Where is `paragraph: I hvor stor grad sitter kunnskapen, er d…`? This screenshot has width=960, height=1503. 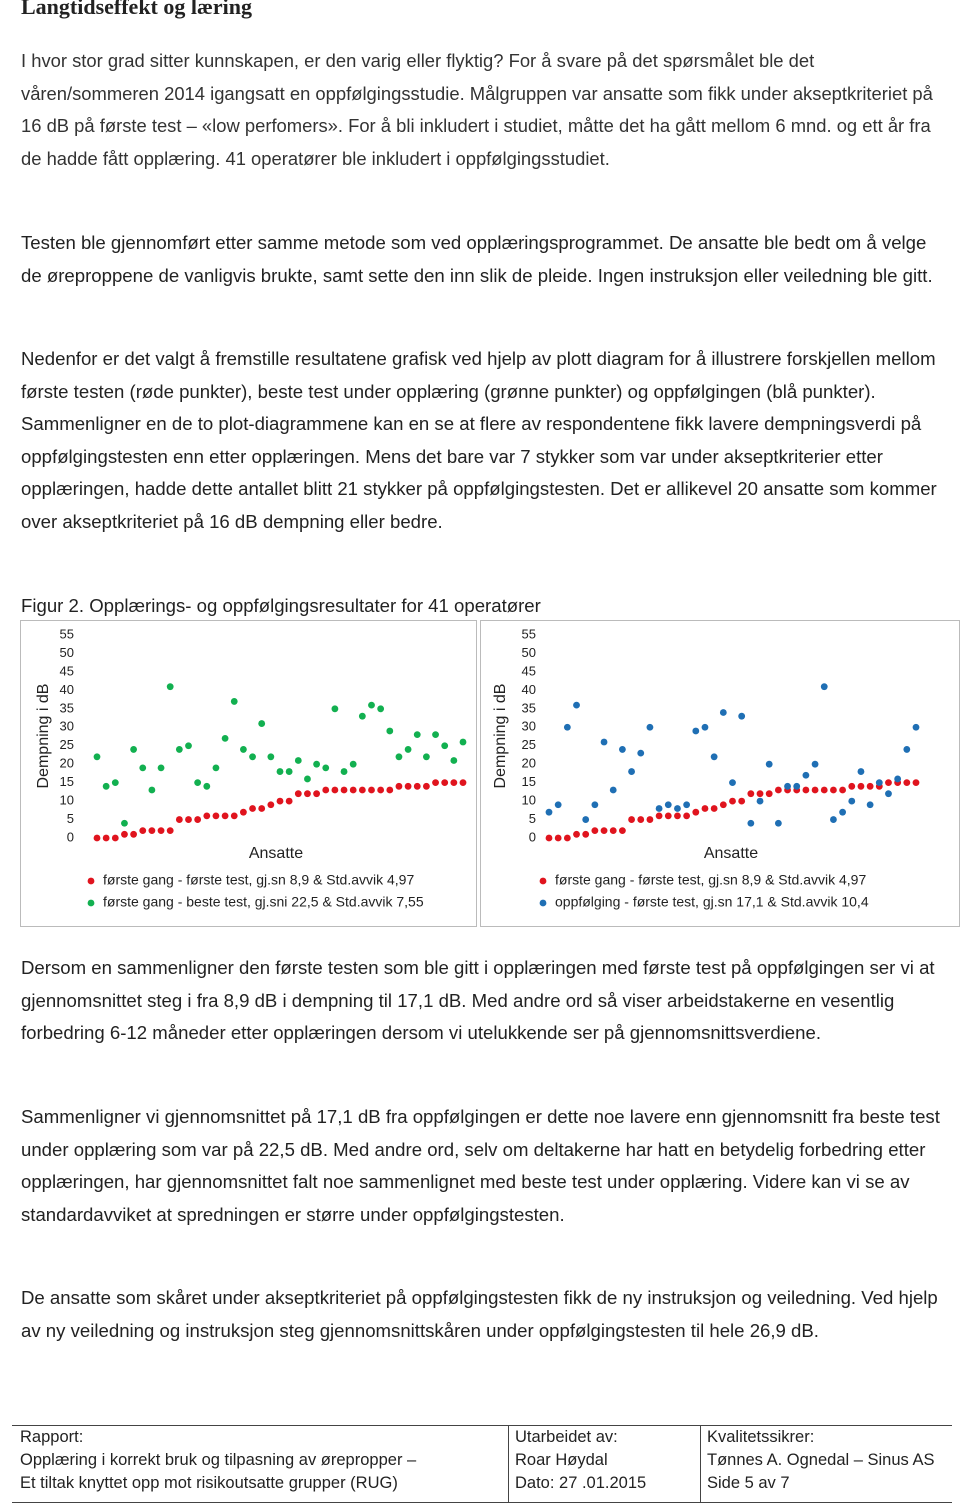 paragraph: I hvor stor grad sitter kunnskapen, er d… is located at coordinates (477, 109).